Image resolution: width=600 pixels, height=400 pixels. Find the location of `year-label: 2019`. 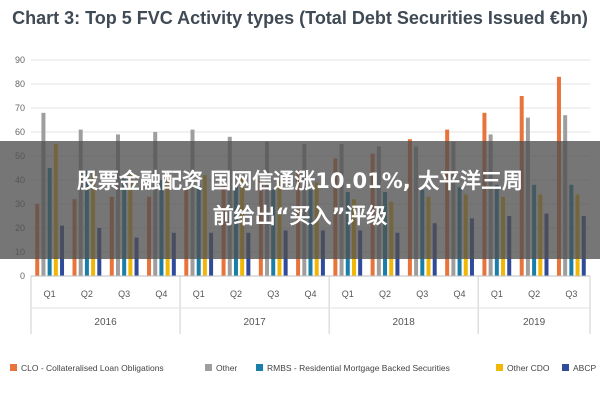

year-label: 2019 is located at coordinates (534, 322).